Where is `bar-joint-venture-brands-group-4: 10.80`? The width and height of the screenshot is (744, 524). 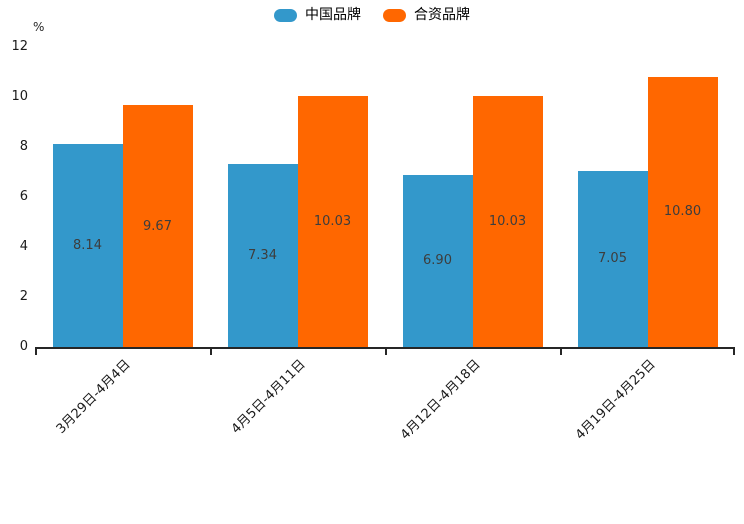 bar-joint-venture-brands-group-4: 10.80 is located at coordinates (682, 212).